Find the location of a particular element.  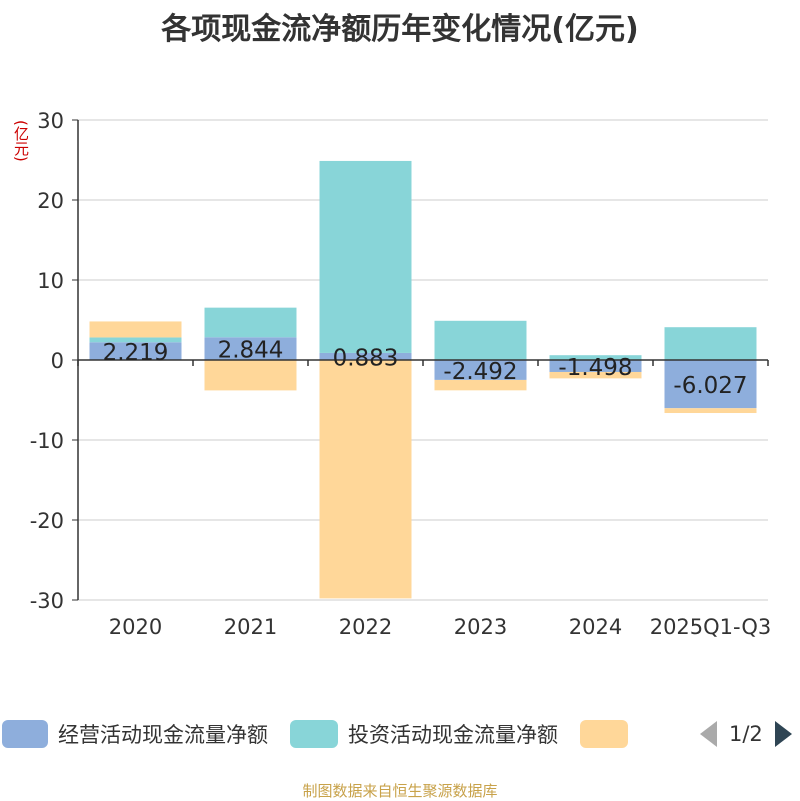

legend-item-financing is located at coordinates (609, 734).